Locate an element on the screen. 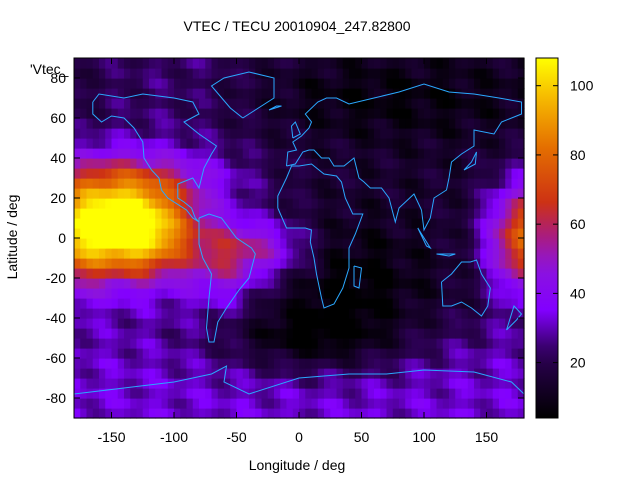  colorbar-gradient is located at coordinates (547, 238).